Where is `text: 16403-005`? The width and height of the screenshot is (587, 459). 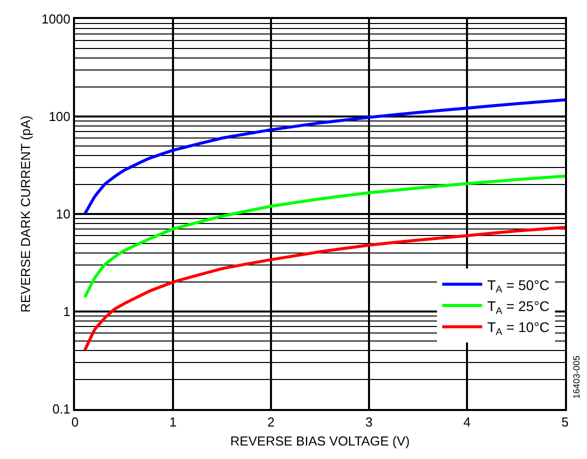 text: 16403-005 is located at coordinates (576, 377).